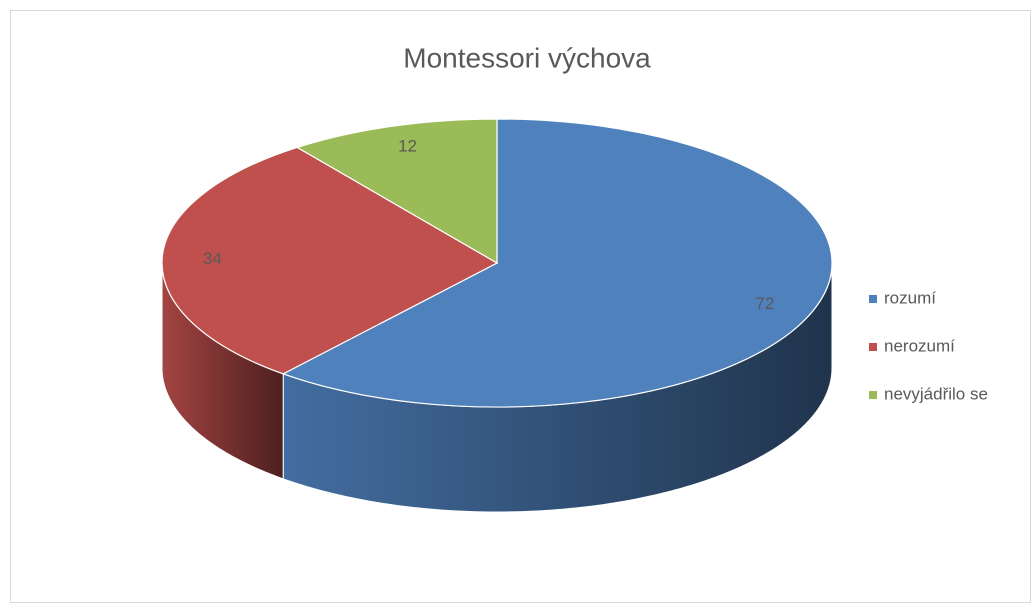 This screenshot has width=1035, height=612. Describe the element at coordinates (919, 345) in the screenshot. I see `legend-label: nerozumí` at that location.